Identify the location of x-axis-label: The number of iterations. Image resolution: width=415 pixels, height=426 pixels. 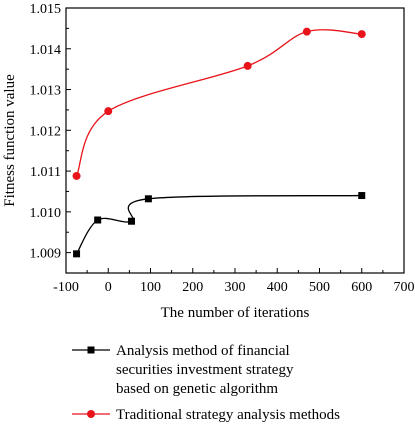
(235, 313).